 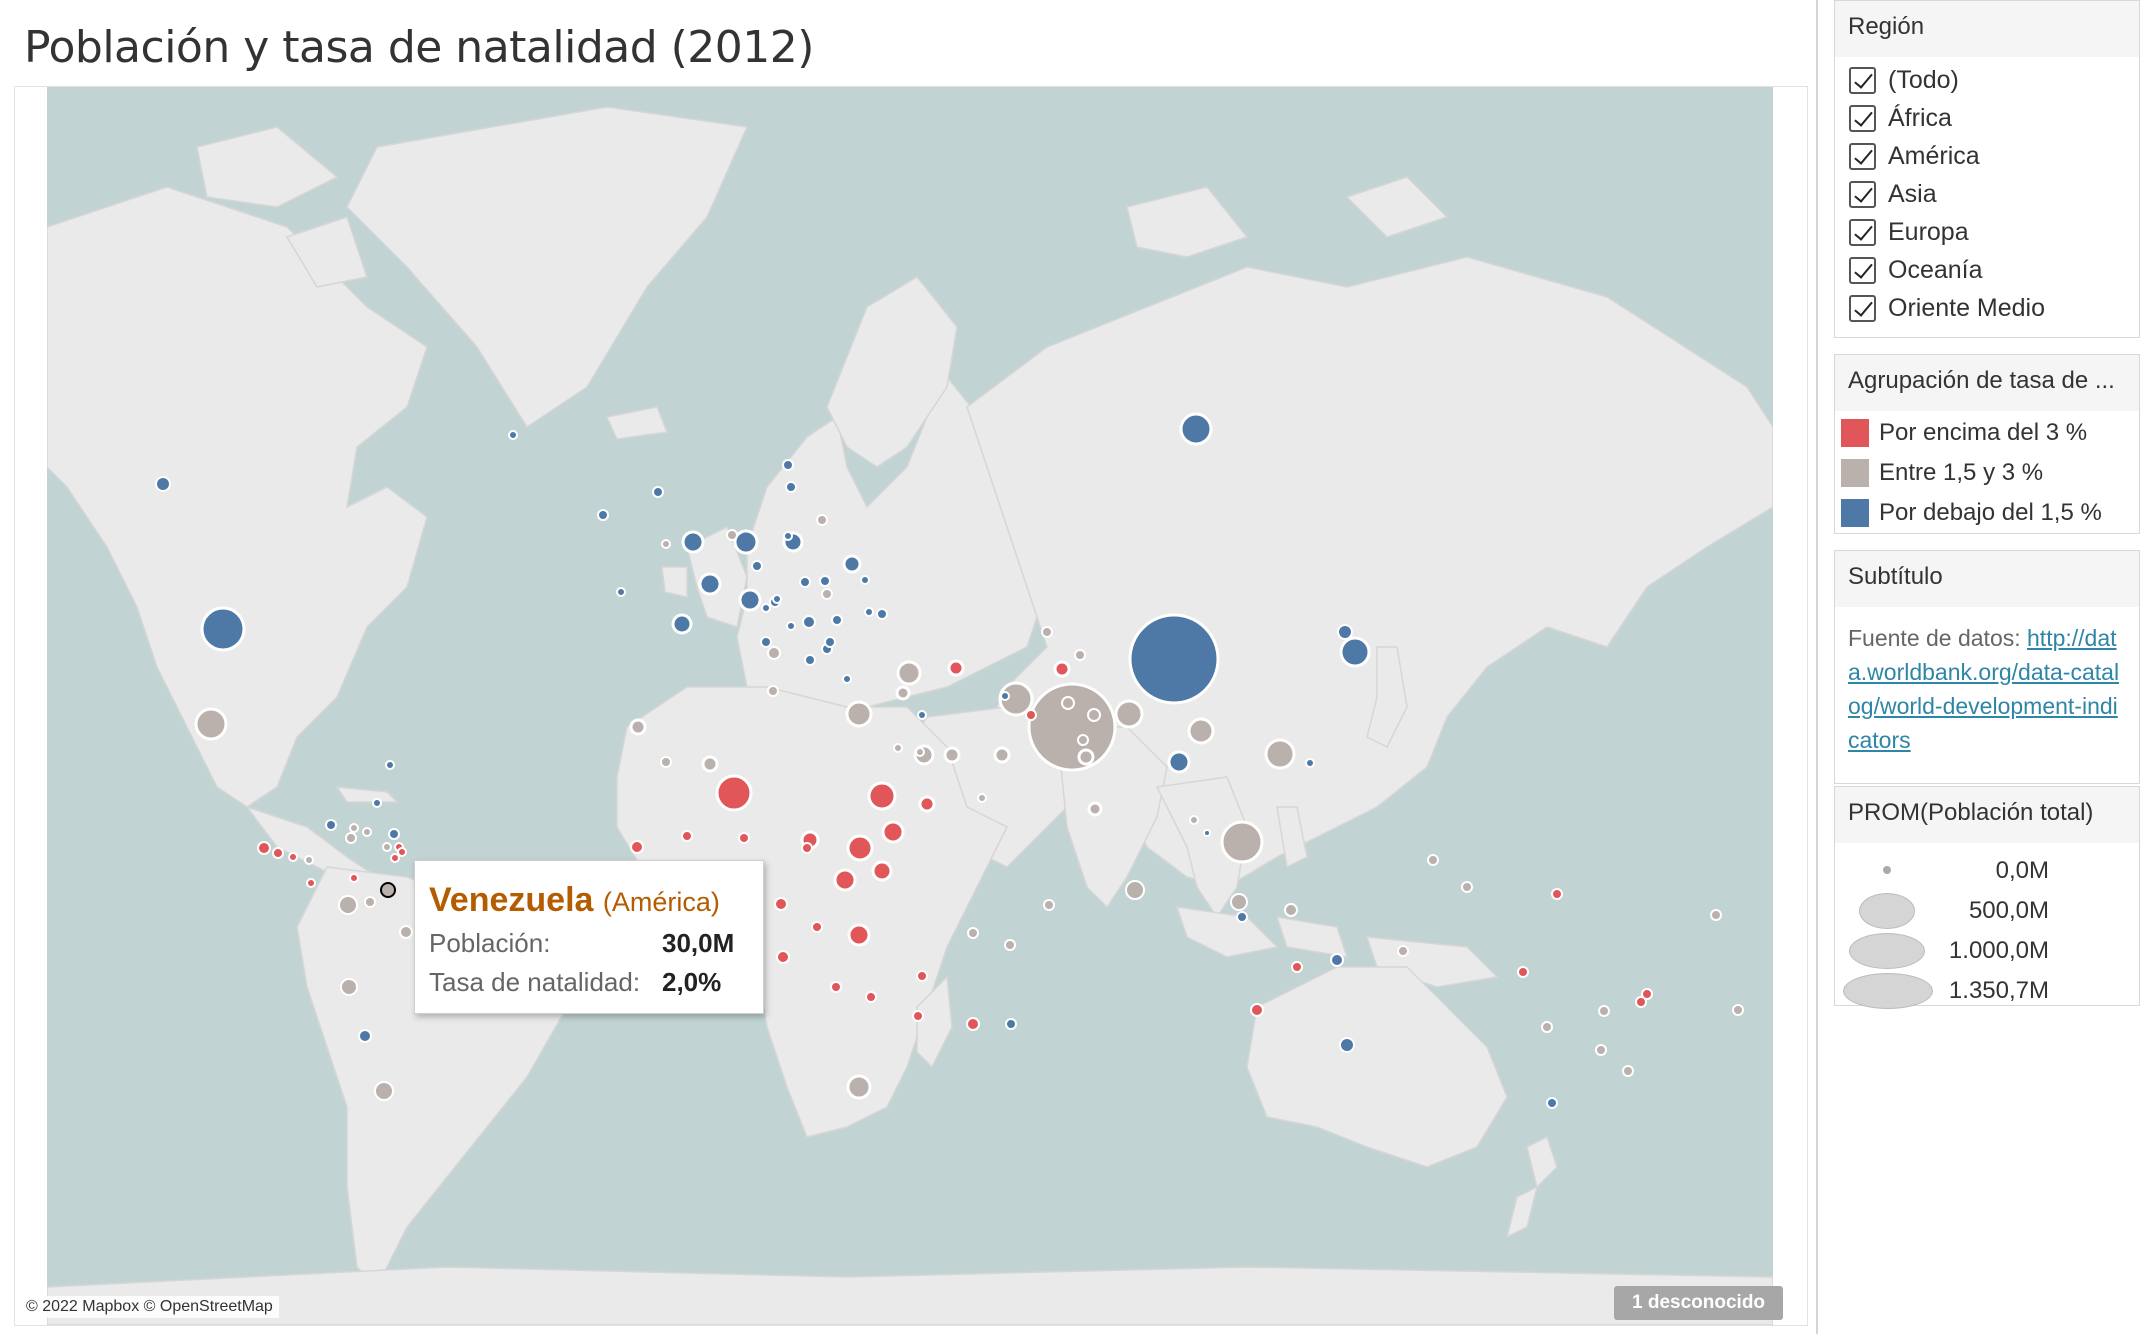 What do you see at coordinates (1912, 193) in the screenshot?
I see `filter-item-label: Asia` at bounding box center [1912, 193].